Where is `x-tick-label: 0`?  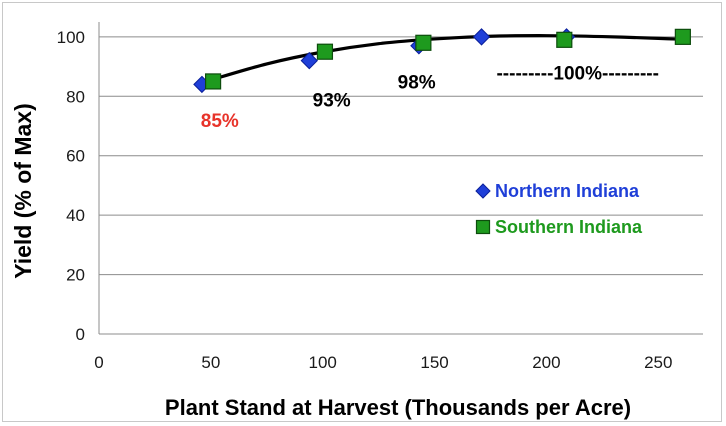 x-tick-label: 0 is located at coordinates (98, 362).